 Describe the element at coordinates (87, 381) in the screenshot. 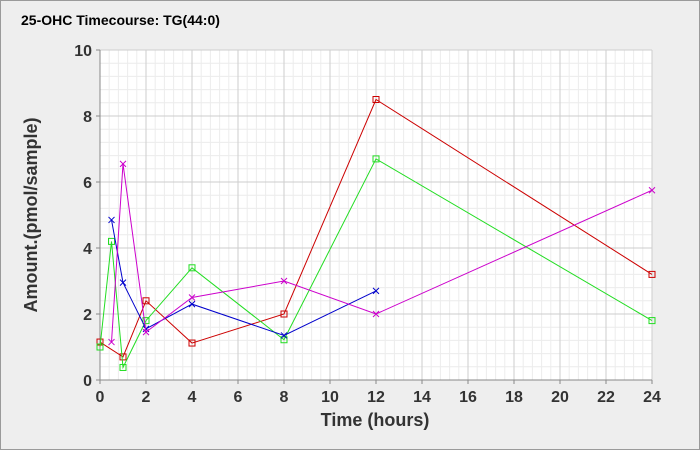

I see `y-tick-label: 0` at that location.